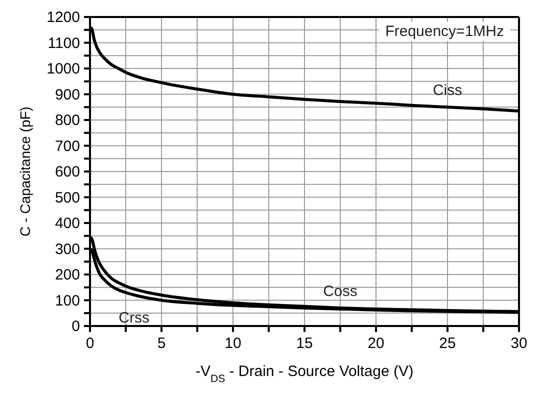 This screenshot has height=400, width=542. I want to click on x-tick-label: 5, so click(161, 343).